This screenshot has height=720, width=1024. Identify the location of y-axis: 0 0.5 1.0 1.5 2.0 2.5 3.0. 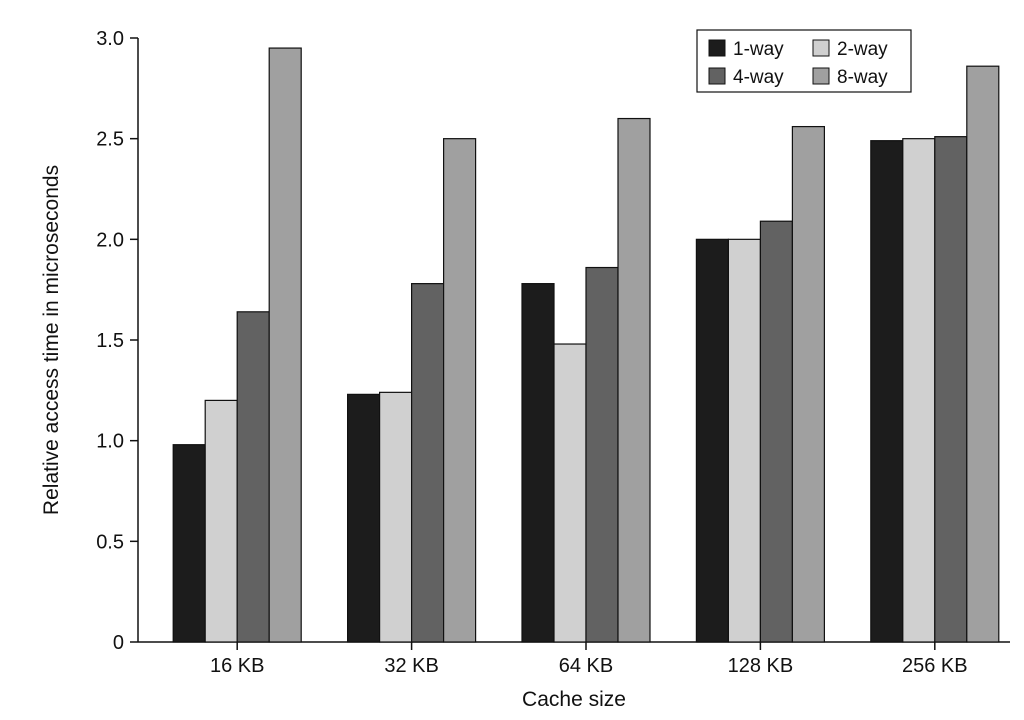
(117, 341).